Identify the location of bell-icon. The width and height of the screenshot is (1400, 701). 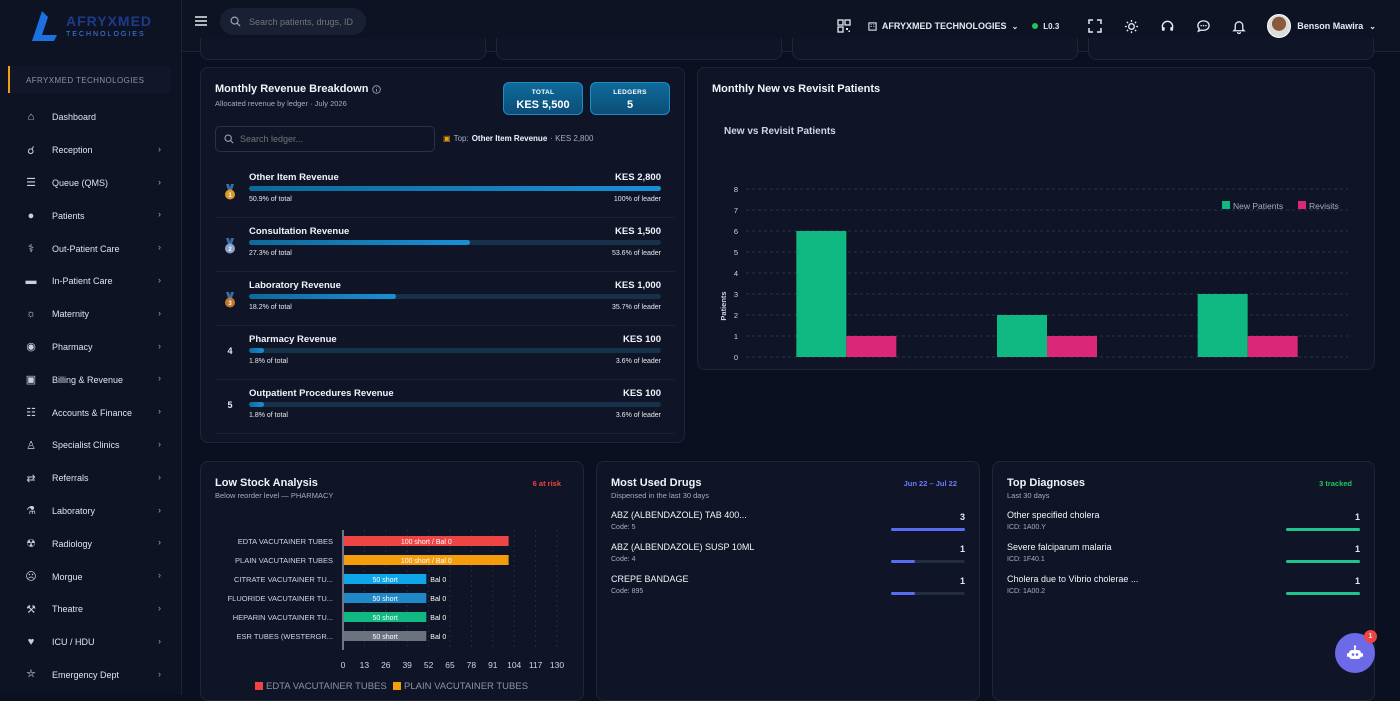
(1239, 26).